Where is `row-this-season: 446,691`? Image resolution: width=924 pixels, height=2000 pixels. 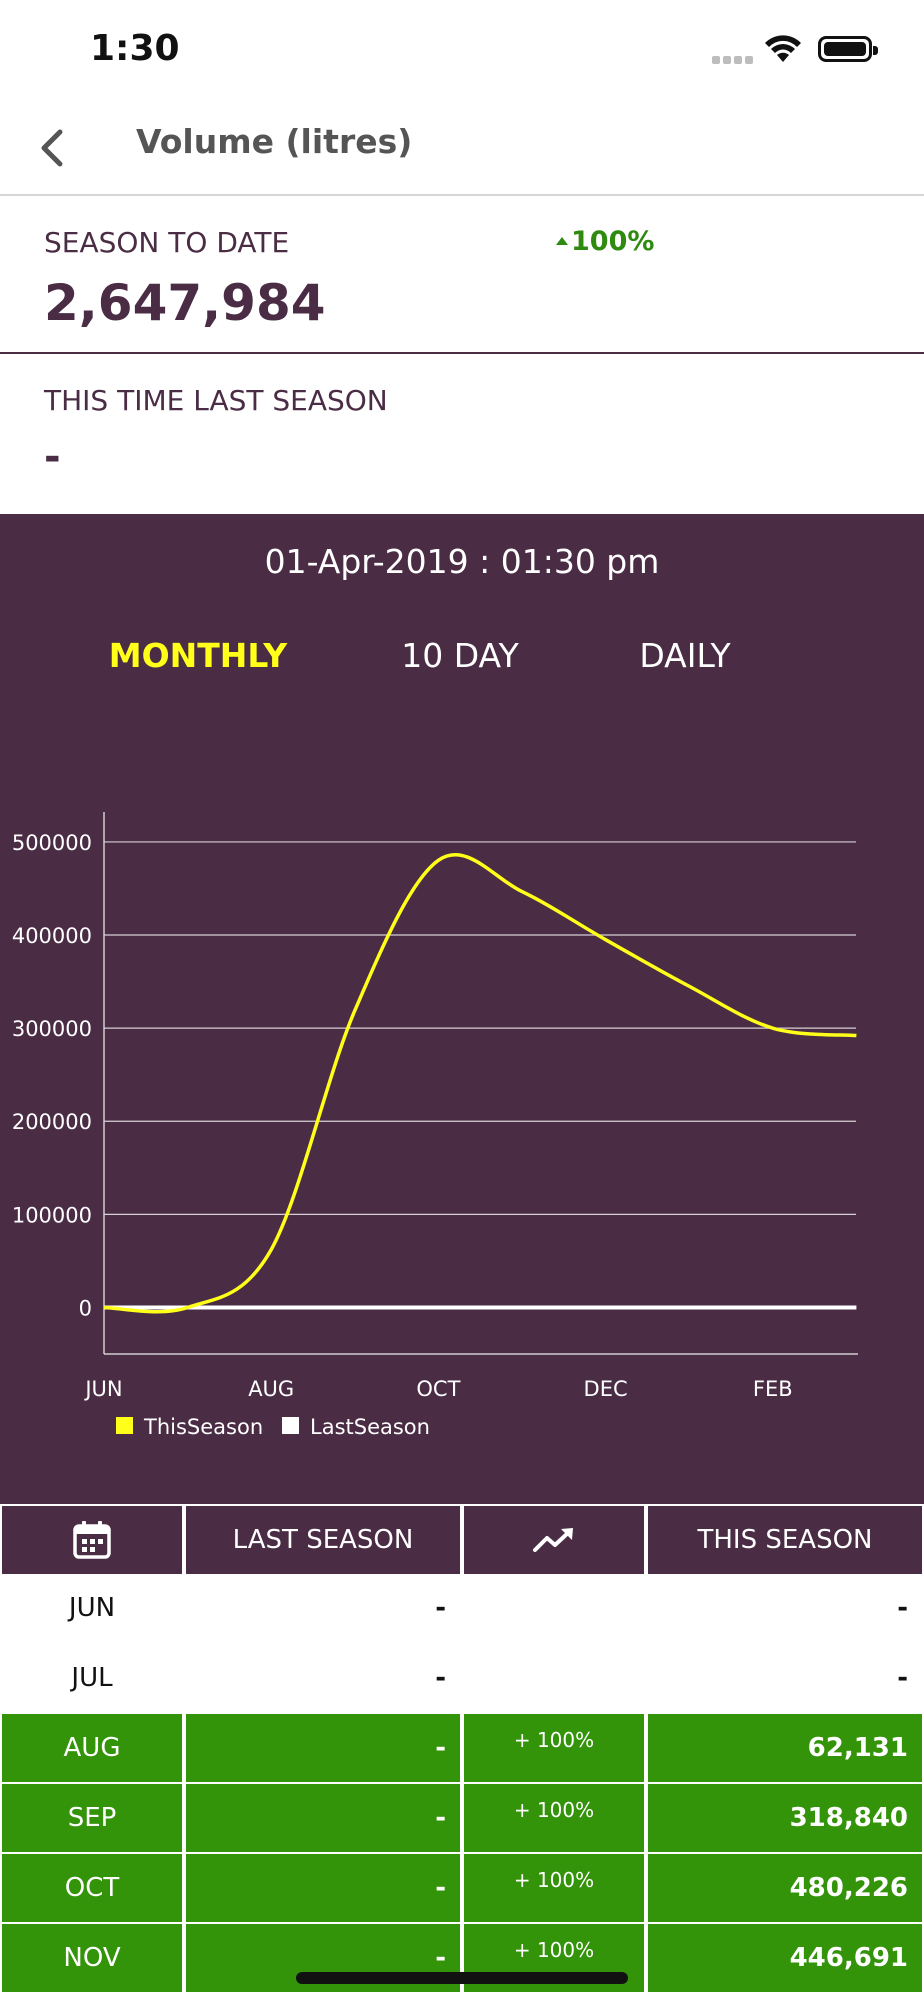 row-this-season: 446,691 is located at coordinates (785, 1958).